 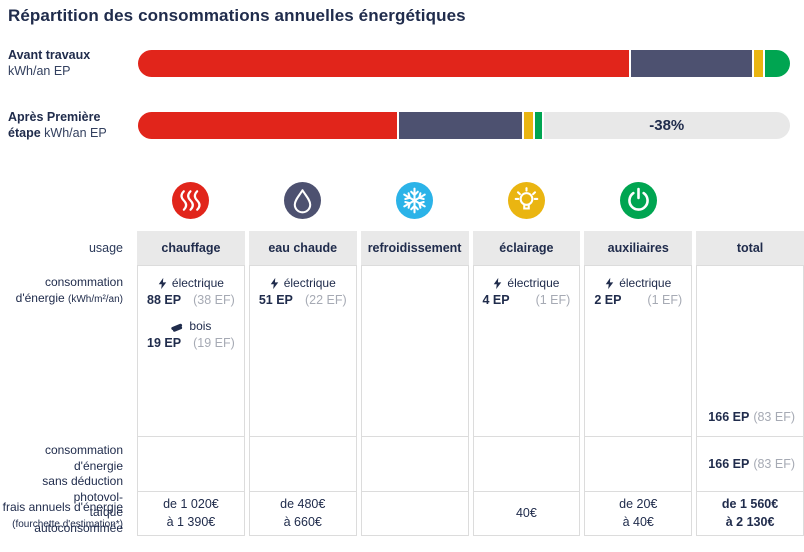 I want to click on bar-label-after-line2: étape, so click(x=24, y=133).